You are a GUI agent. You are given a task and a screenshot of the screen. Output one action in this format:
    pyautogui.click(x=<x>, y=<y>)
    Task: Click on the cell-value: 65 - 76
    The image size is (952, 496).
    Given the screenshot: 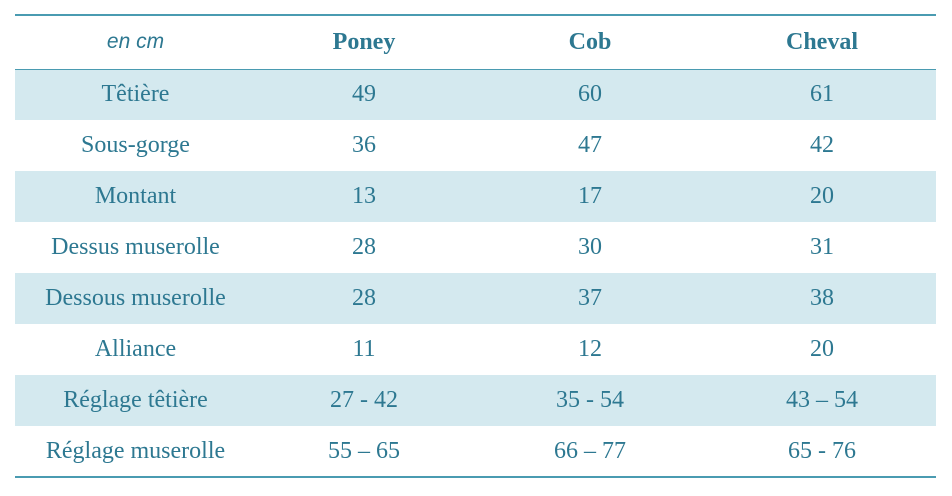 What is the action you would take?
    pyautogui.click(x=822, y=450)
    